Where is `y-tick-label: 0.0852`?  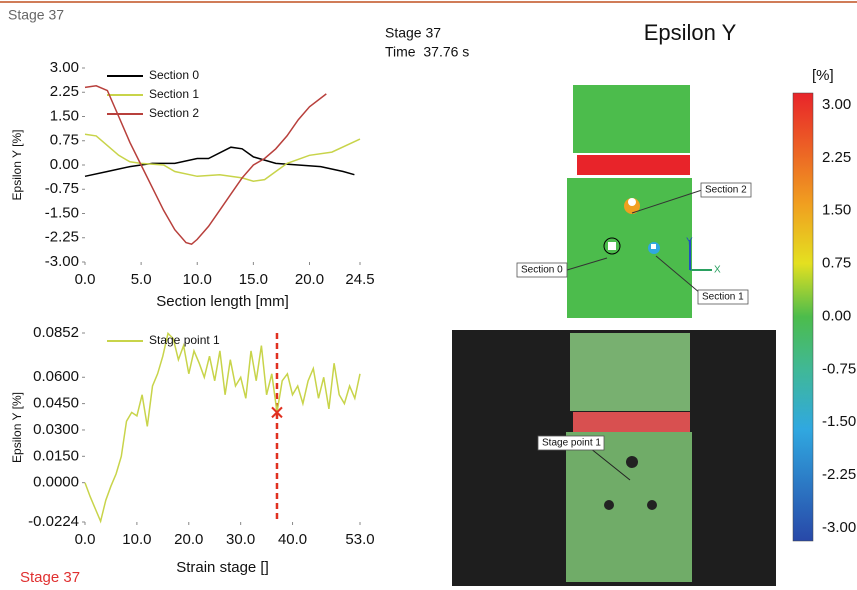
y-tick-label: 0.0852 is located at coordinates (56, 332).